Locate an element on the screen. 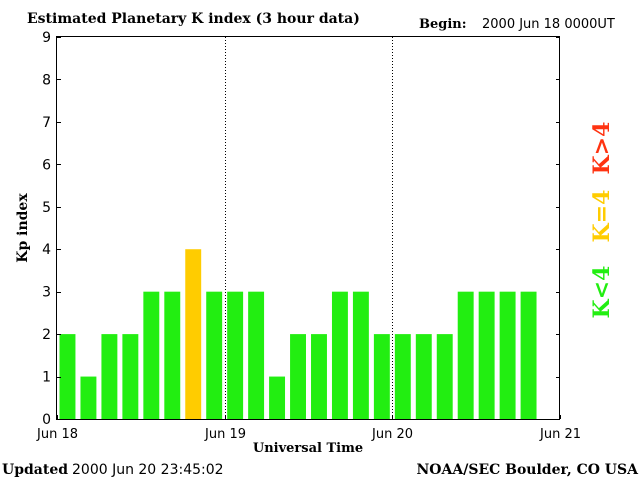 The height and width of the screenshot is (480, 640). x-tick-label: Jun 18 is located at coordinates (57, 434).